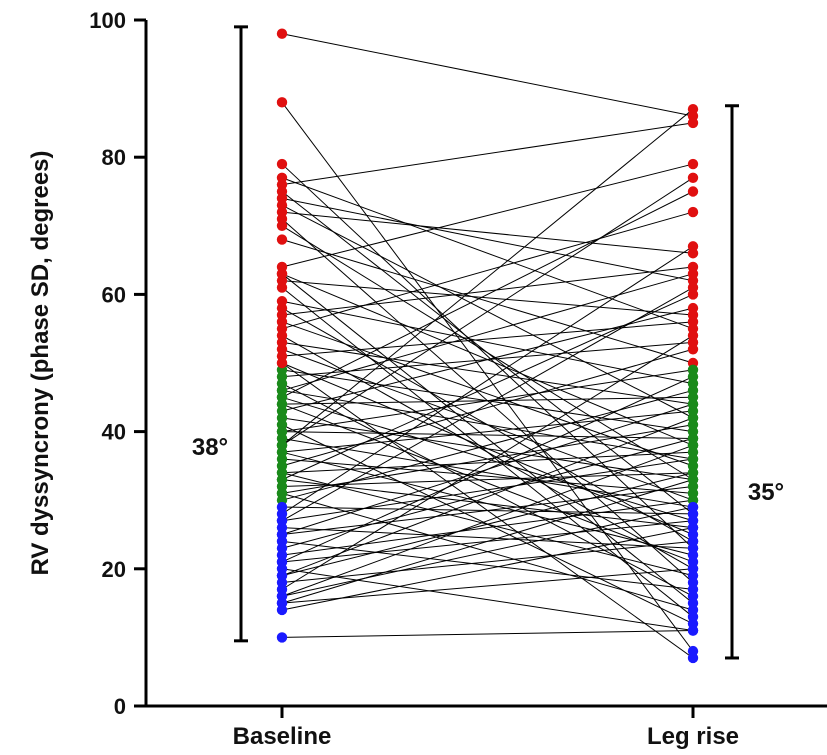  What do you see at coordinates (114, 569) in the screenshot?
I see `y-tick-label: 20` at bounding box center [114, 569].